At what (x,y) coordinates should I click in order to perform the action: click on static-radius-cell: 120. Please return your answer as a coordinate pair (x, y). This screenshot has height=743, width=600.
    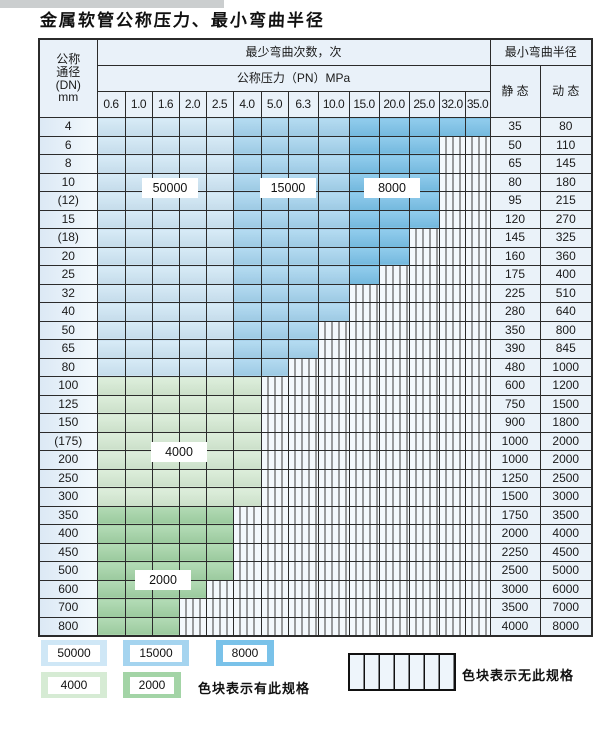
    Looking at the image, I should click on (515, 219).